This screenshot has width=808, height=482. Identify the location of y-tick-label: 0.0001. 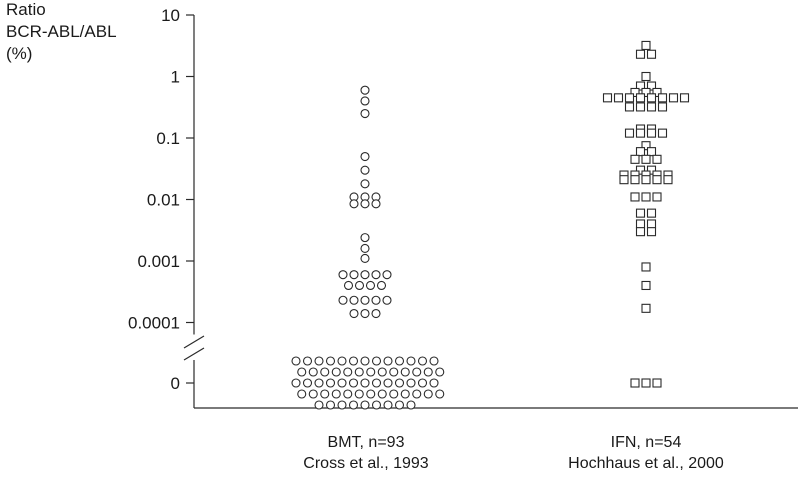
(154, 323).